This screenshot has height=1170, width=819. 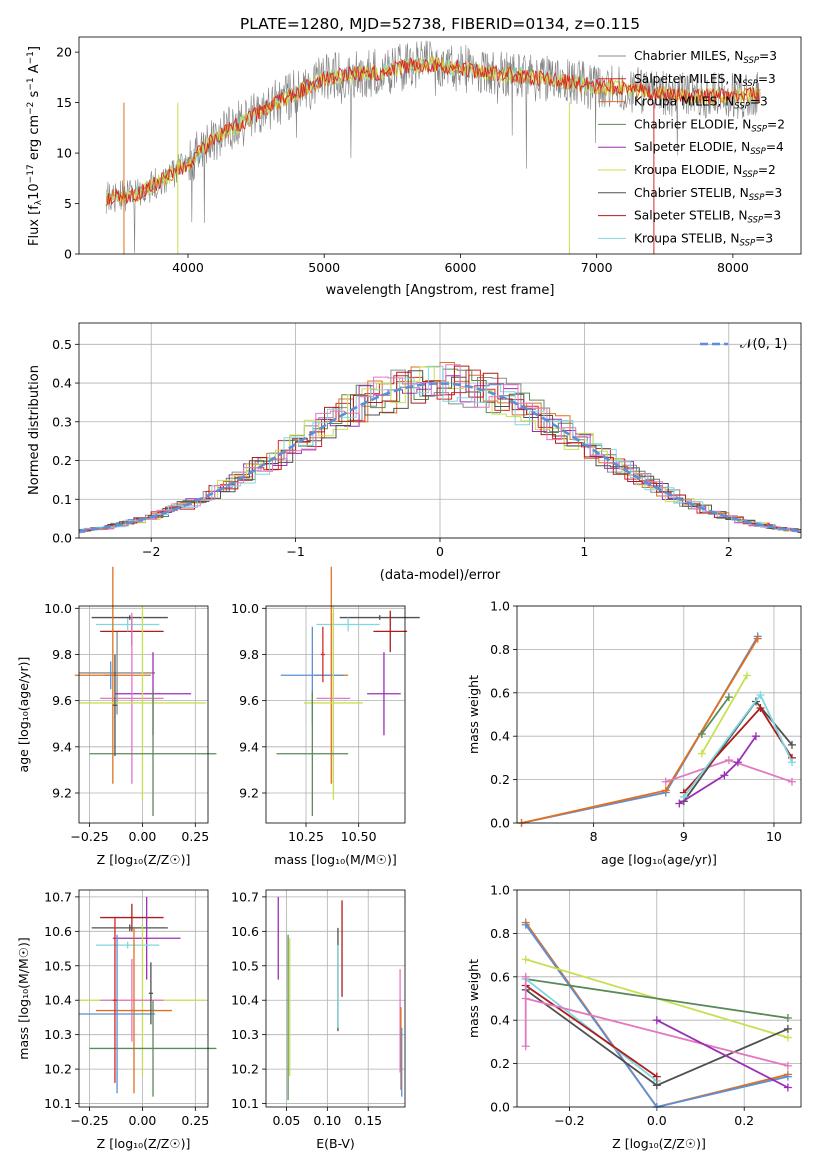 I want to click on spectrum-ytick-label: 0, so click(x=68, y=254).